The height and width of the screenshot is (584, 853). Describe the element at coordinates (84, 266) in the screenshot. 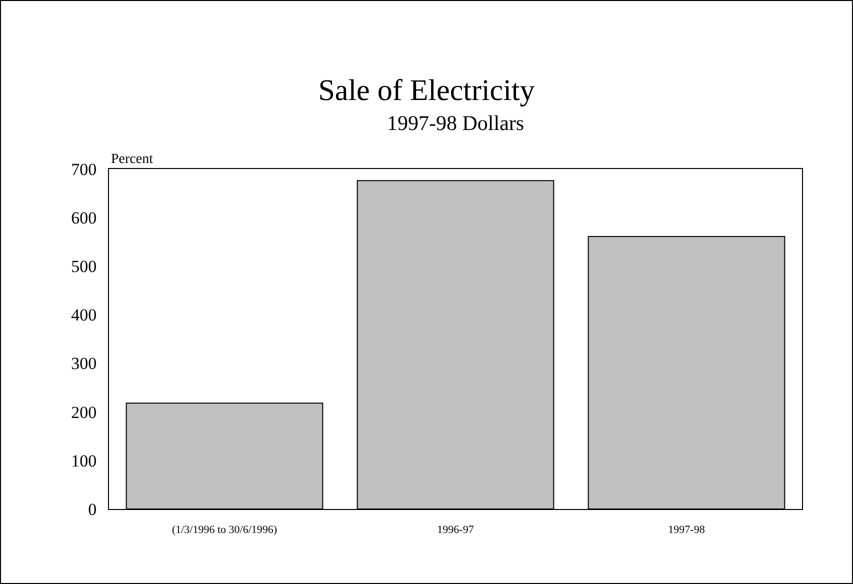

I see `y-tick-label: 500` at that location.